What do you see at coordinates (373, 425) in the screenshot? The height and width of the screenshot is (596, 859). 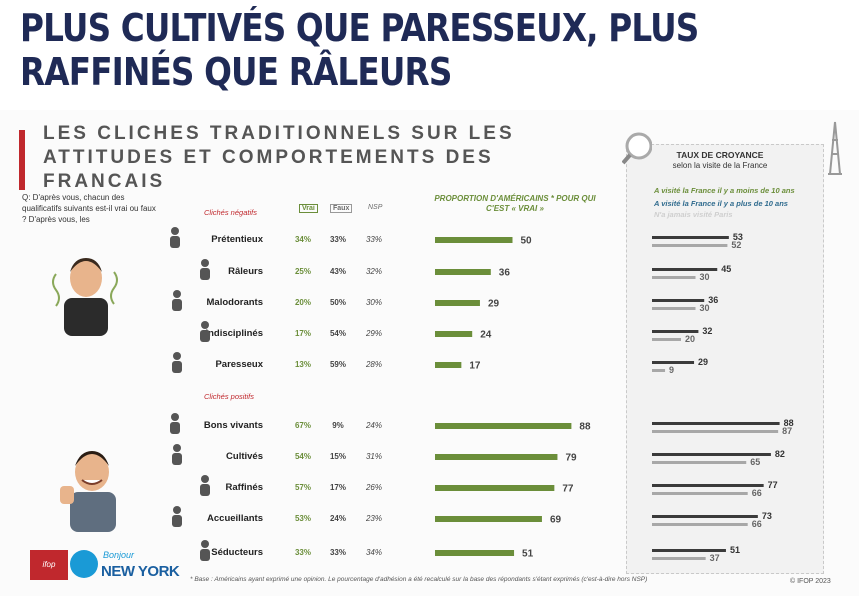 I see `nsp-percentage: 24%` at bounding box center [373, 425].